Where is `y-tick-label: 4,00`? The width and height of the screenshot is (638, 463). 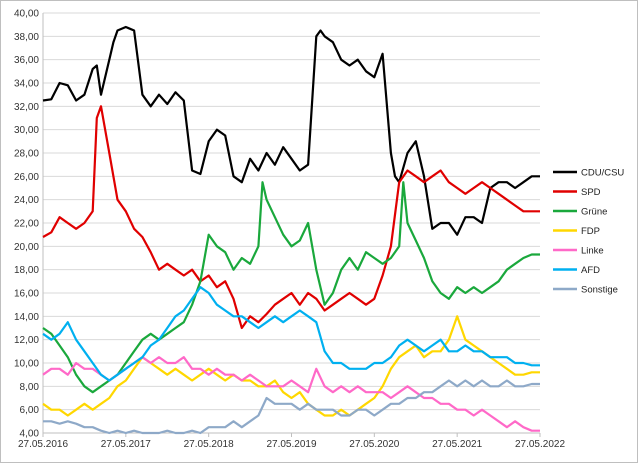 y-tick-label: 4,00 is located at coordinates (30, 434).